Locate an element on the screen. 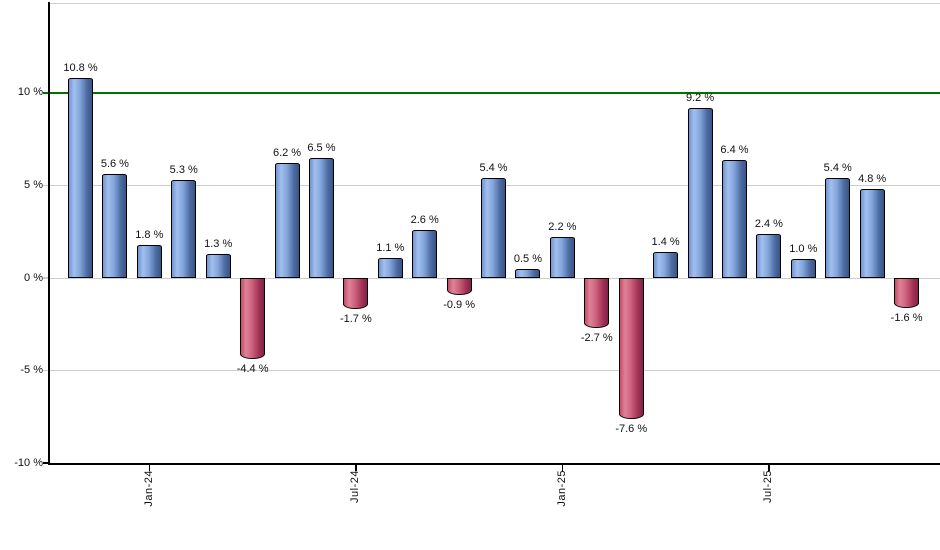  y-tick-label: 0 % is located at coordinates (33, 277).